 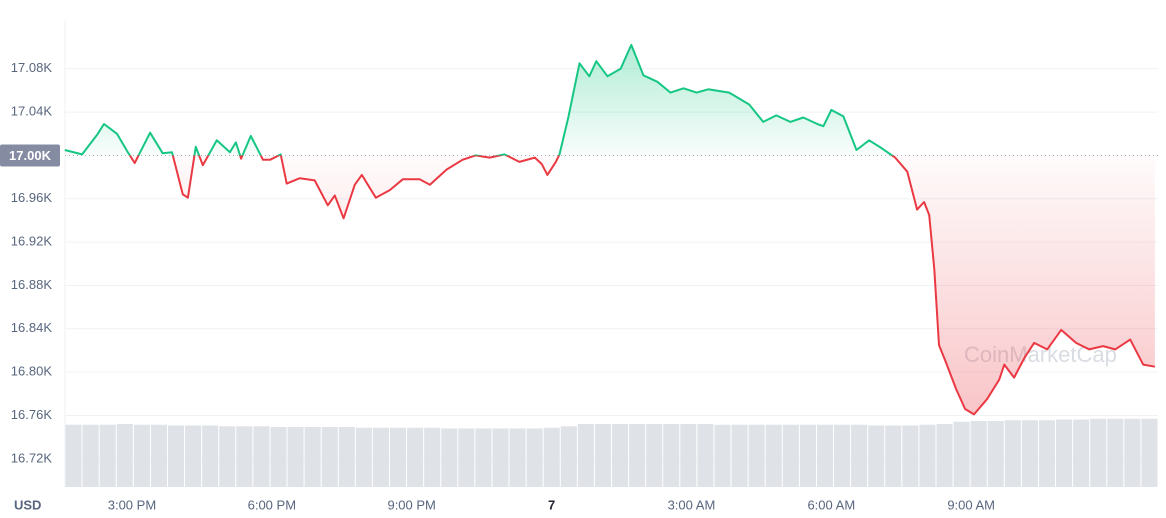 I want to click on baseline-label: 17.00K, so click(x=30, y=155).